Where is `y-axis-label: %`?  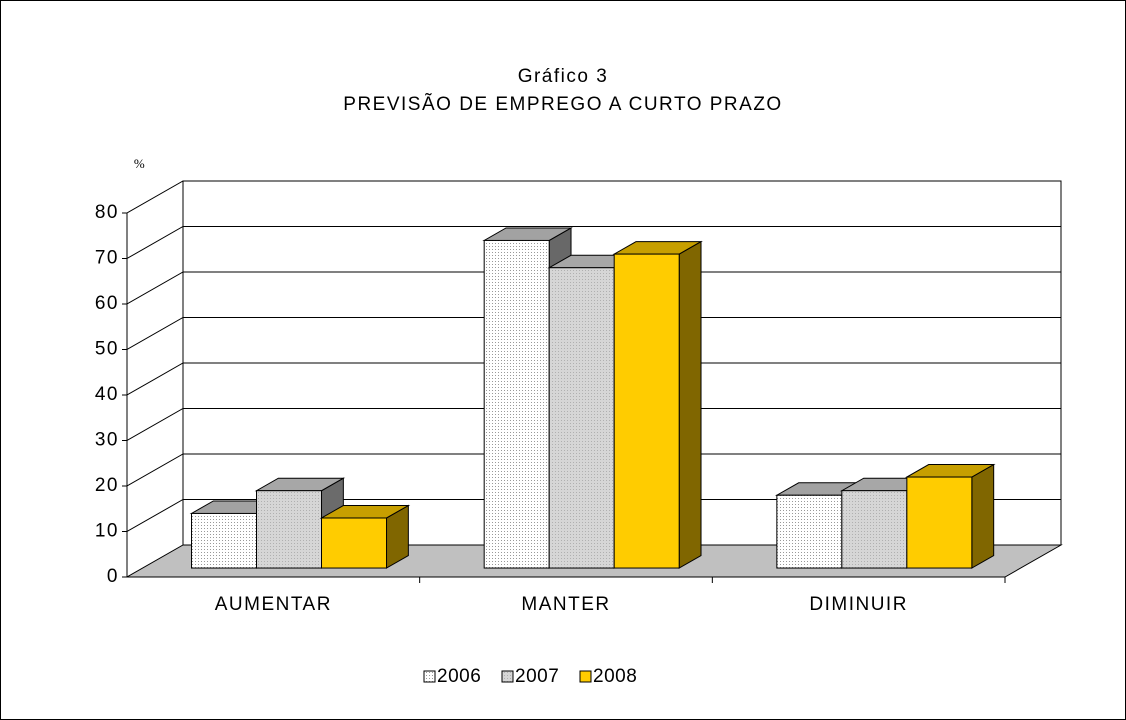 y-axis-label: % is located at coordinates (140, 163).